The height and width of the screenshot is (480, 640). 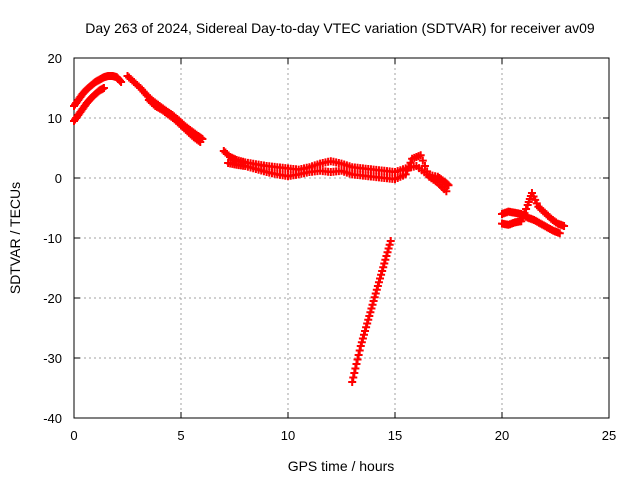 I want to click on x-tick-label: 25, so click(x=609, y=435).